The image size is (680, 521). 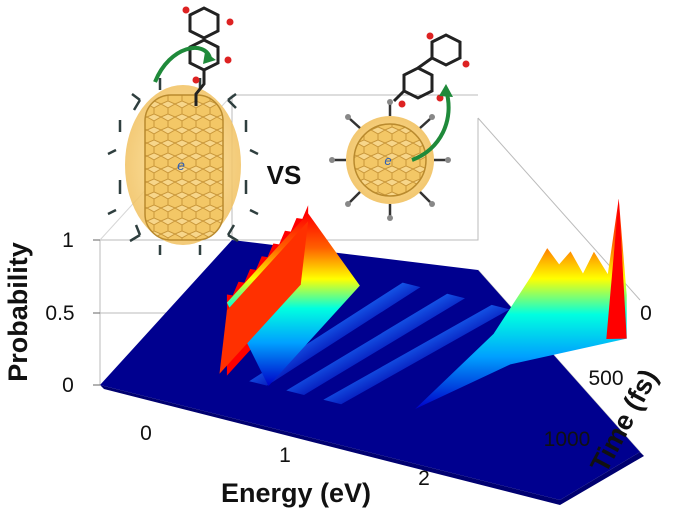 I want to click on energy-axis: 0 1 2 Energy (eV), so click(x=285, y=465).